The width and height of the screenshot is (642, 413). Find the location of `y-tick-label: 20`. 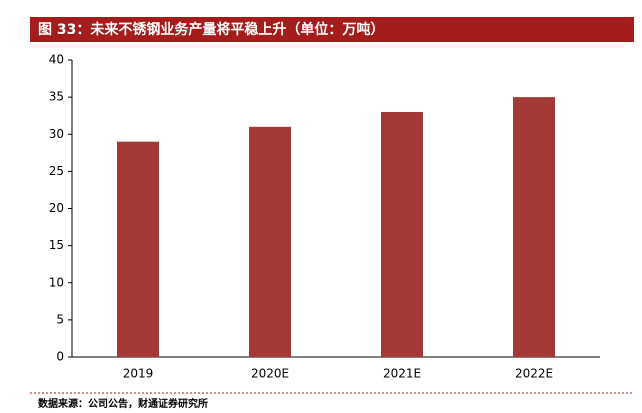

y-tick-label: 20 is located at coordinates (56, 208).